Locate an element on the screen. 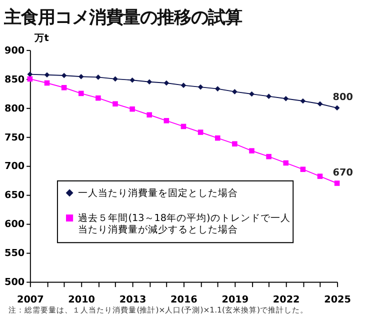  x-tick-label: 2010 is located at coordinates (82, 300).